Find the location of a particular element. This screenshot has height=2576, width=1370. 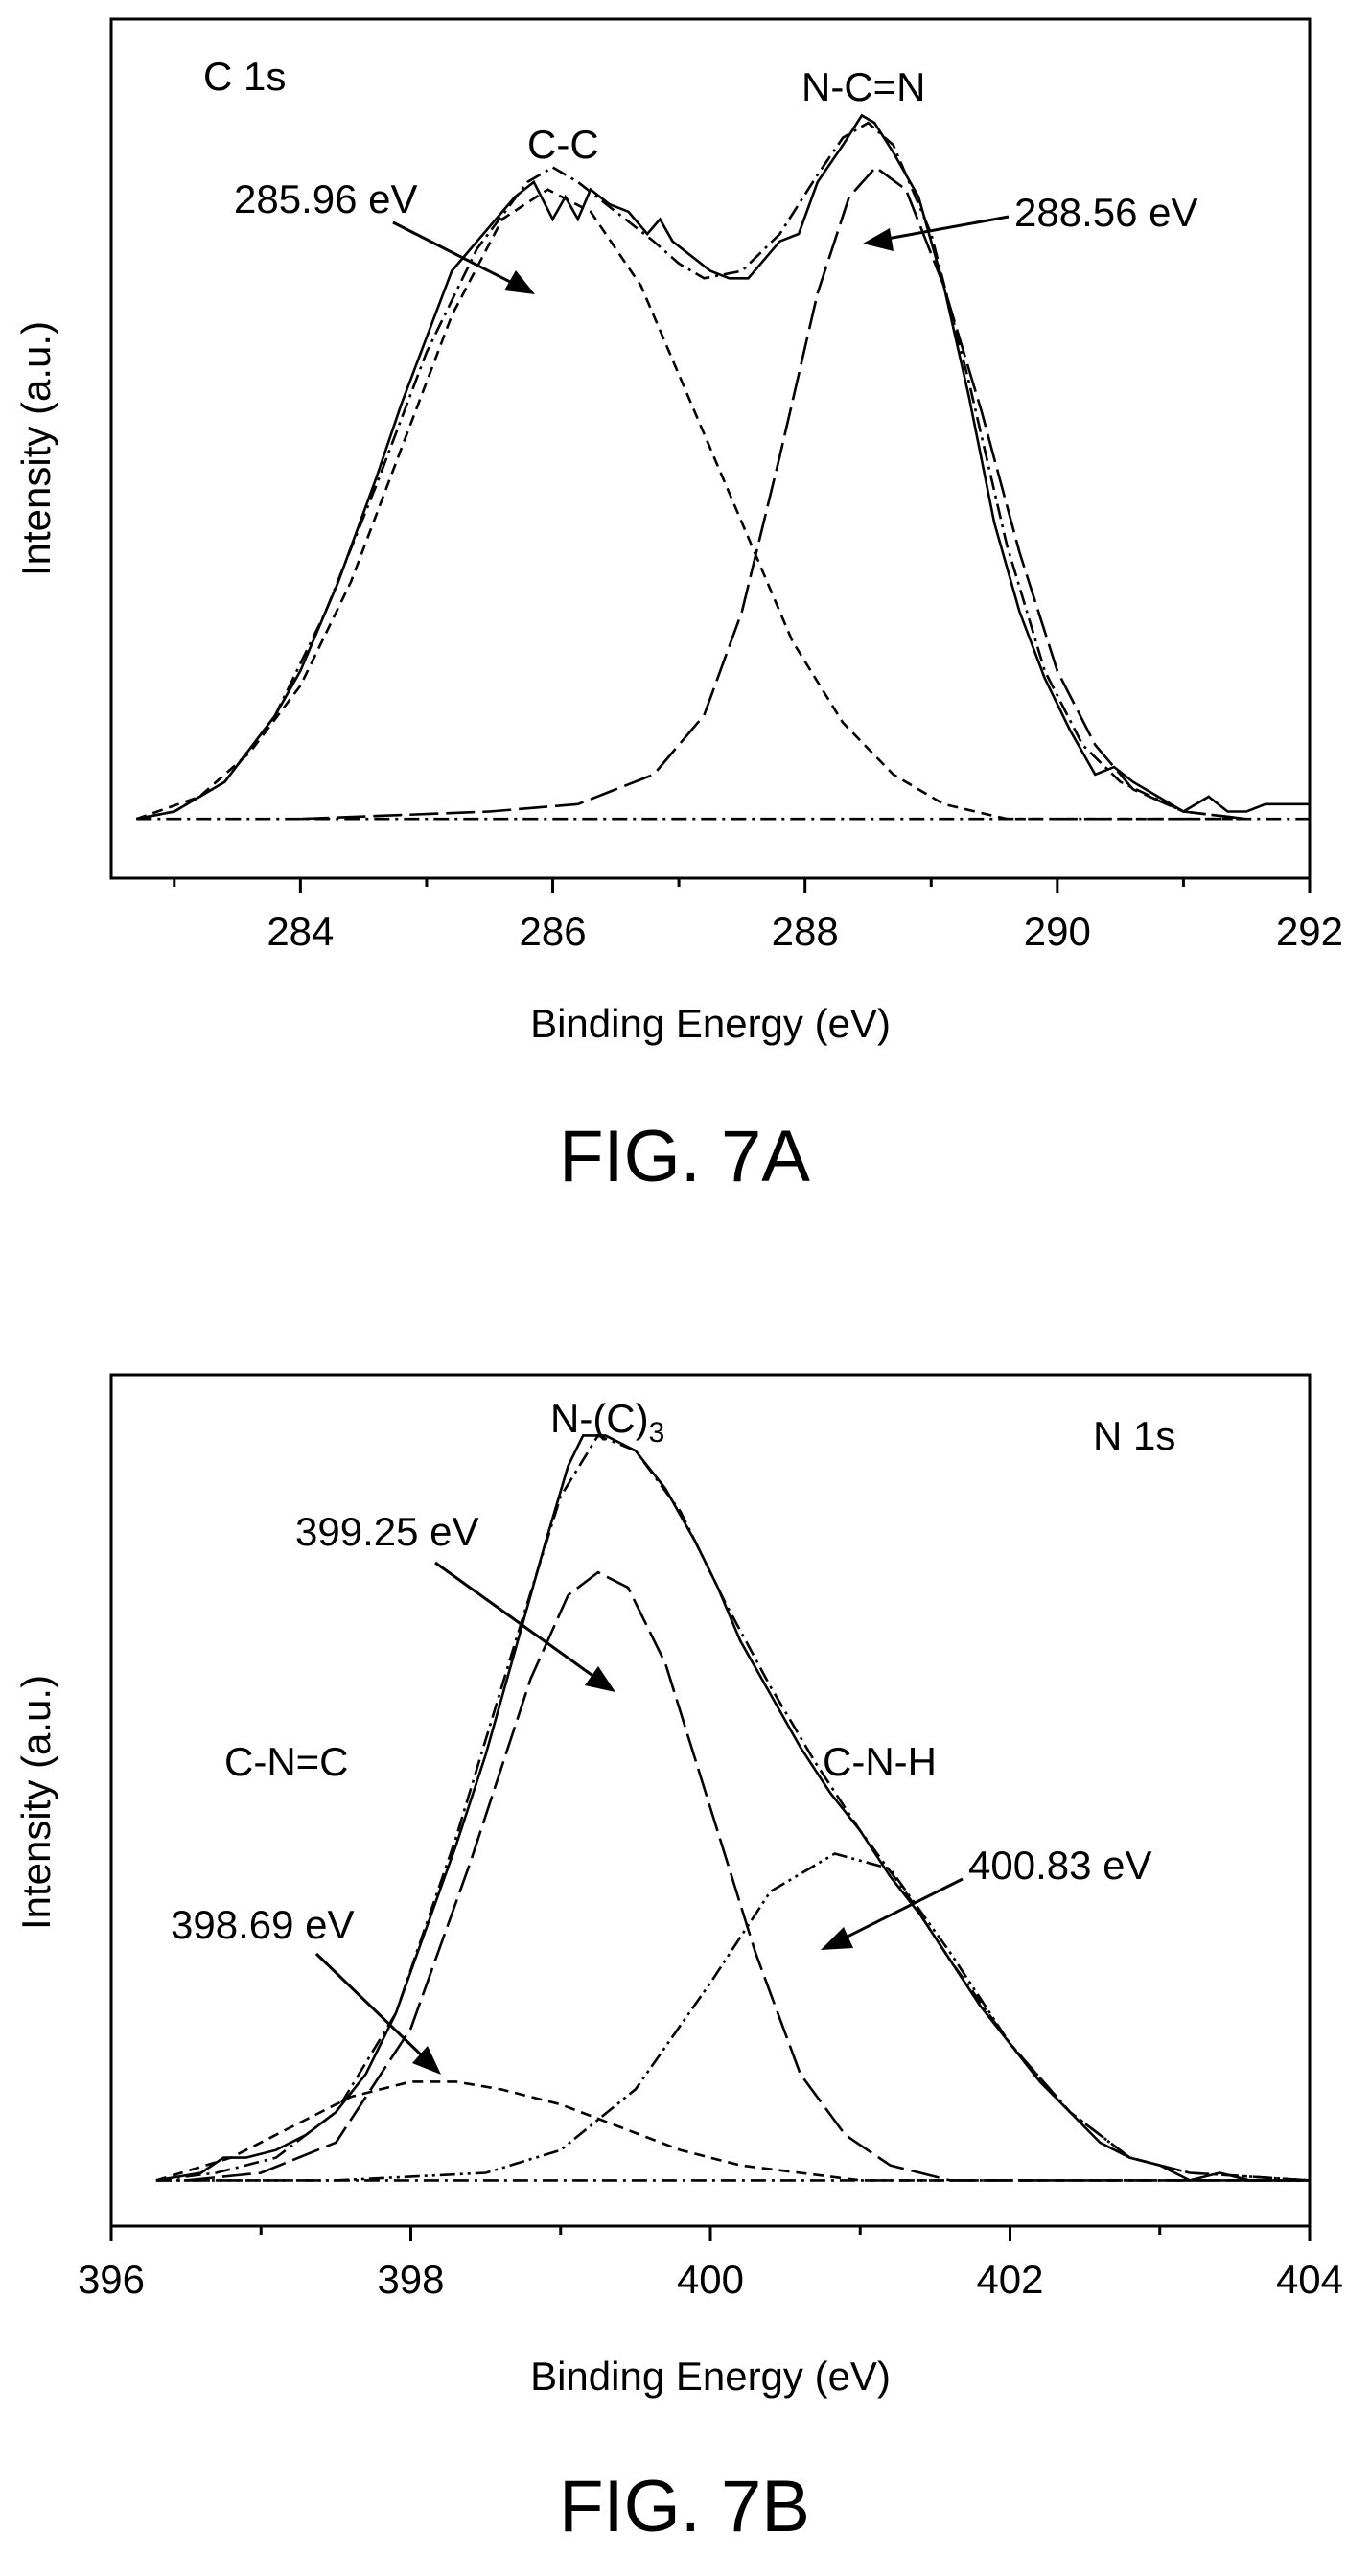

peak-energy-cnc: 398.69 eV is located at coordinates (263, 1924).